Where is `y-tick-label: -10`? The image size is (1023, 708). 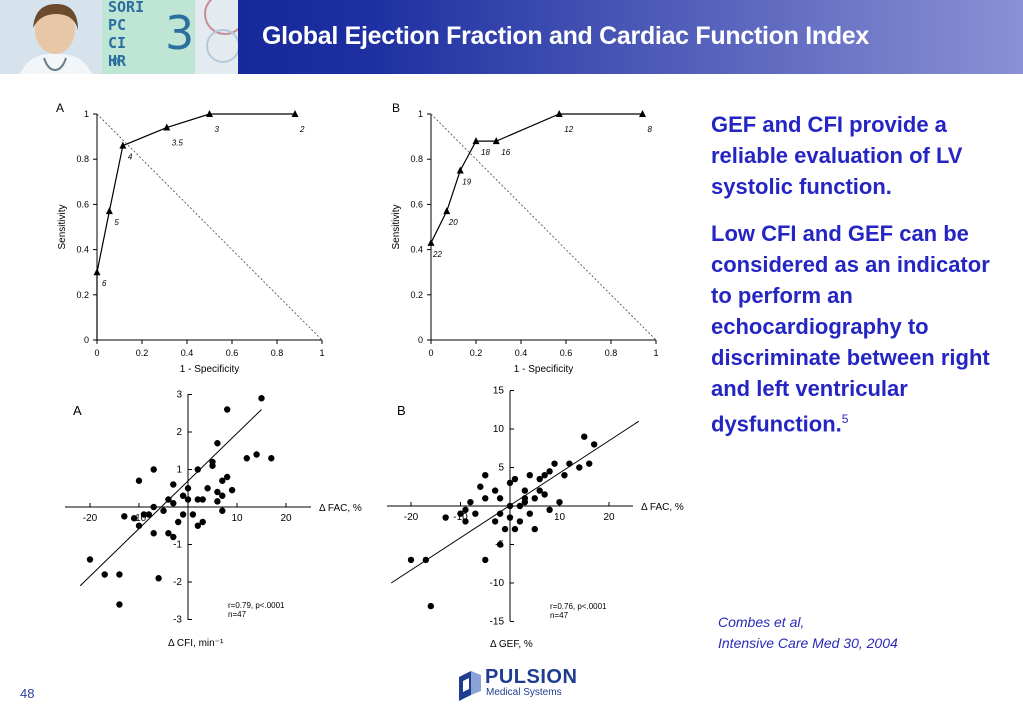 y-tick-label: -10 is located at coordinates (497, 583).